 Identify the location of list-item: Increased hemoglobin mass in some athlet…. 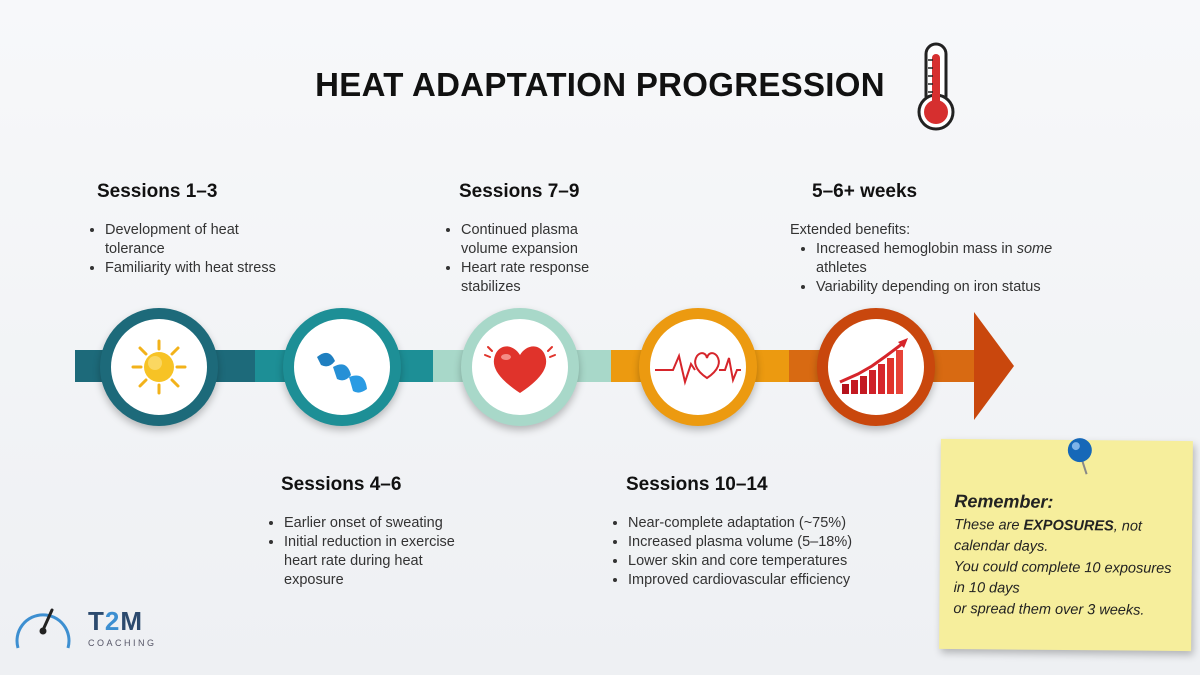
(943, 259).